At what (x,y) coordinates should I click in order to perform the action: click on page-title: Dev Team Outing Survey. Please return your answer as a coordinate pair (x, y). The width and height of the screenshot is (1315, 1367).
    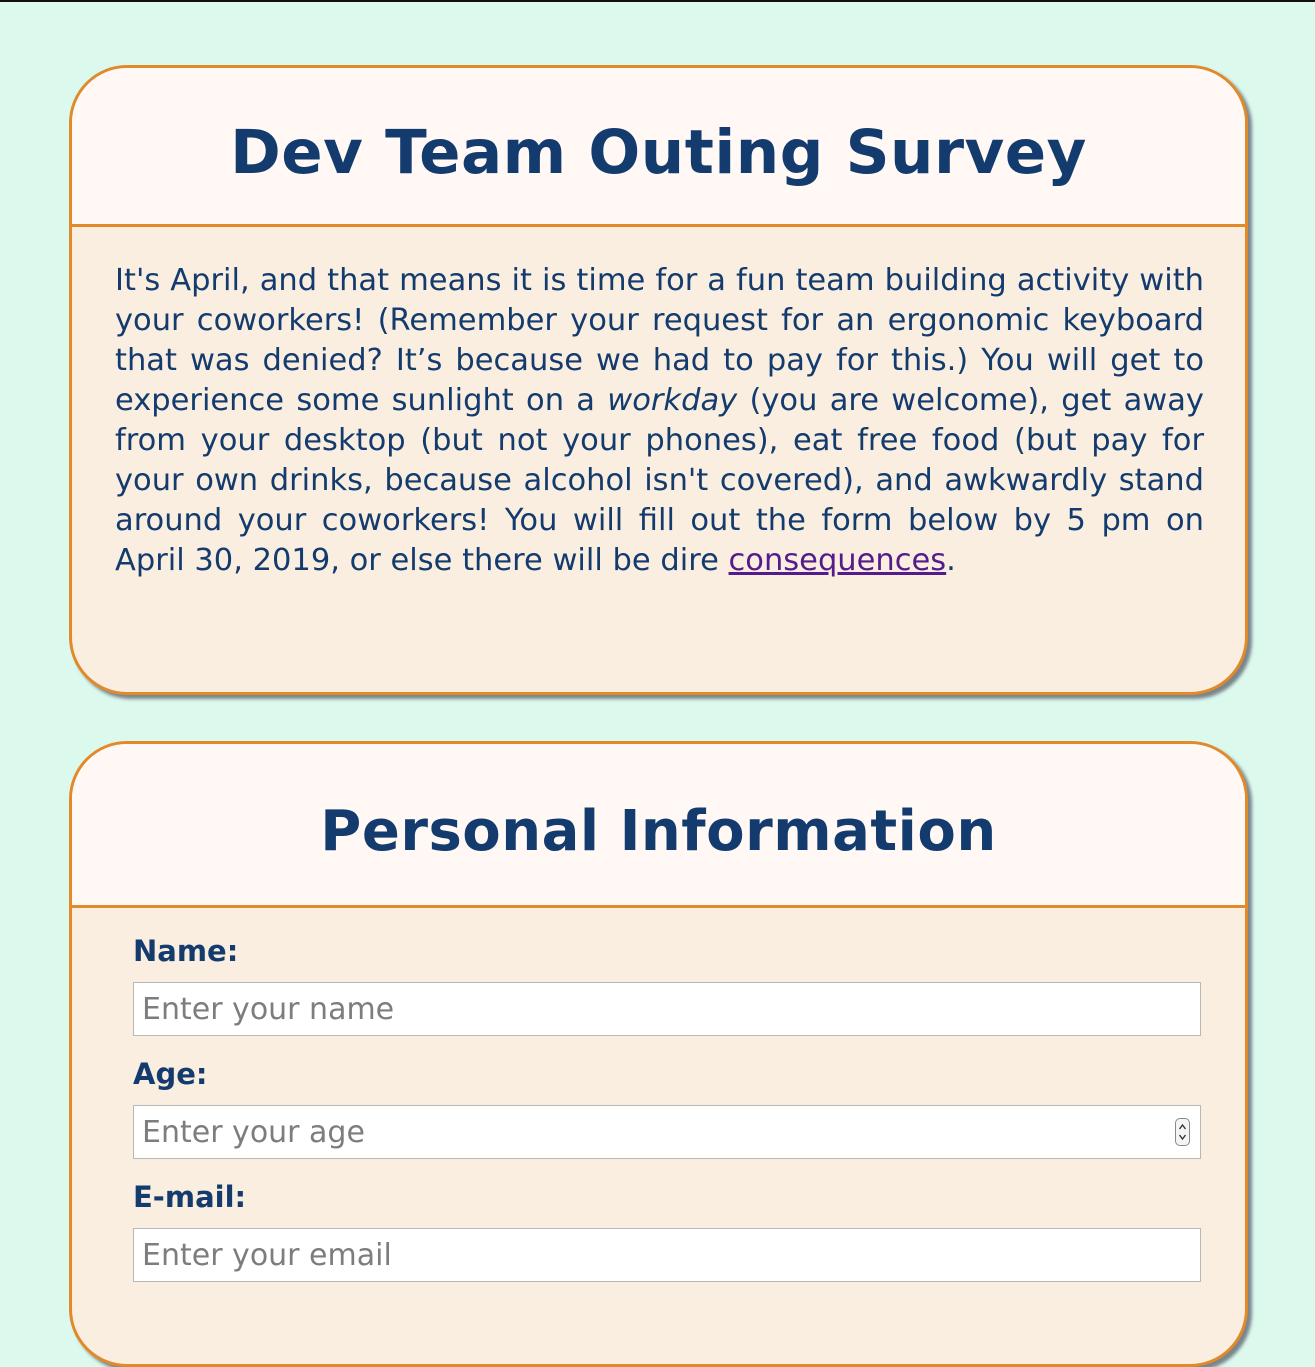
    Looking at the image, I should click on (658, 152).